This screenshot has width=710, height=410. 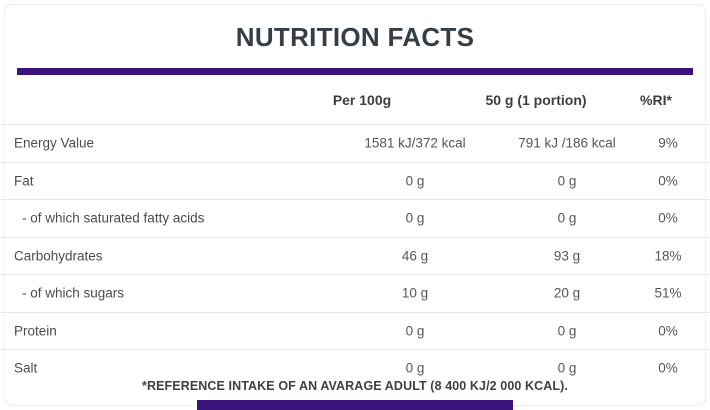 What do you see at coordinates (567, 143) in the screenshot?
I see `value-per-portion: 791 kJ /186 kcal` at bounding box center [567, 143].